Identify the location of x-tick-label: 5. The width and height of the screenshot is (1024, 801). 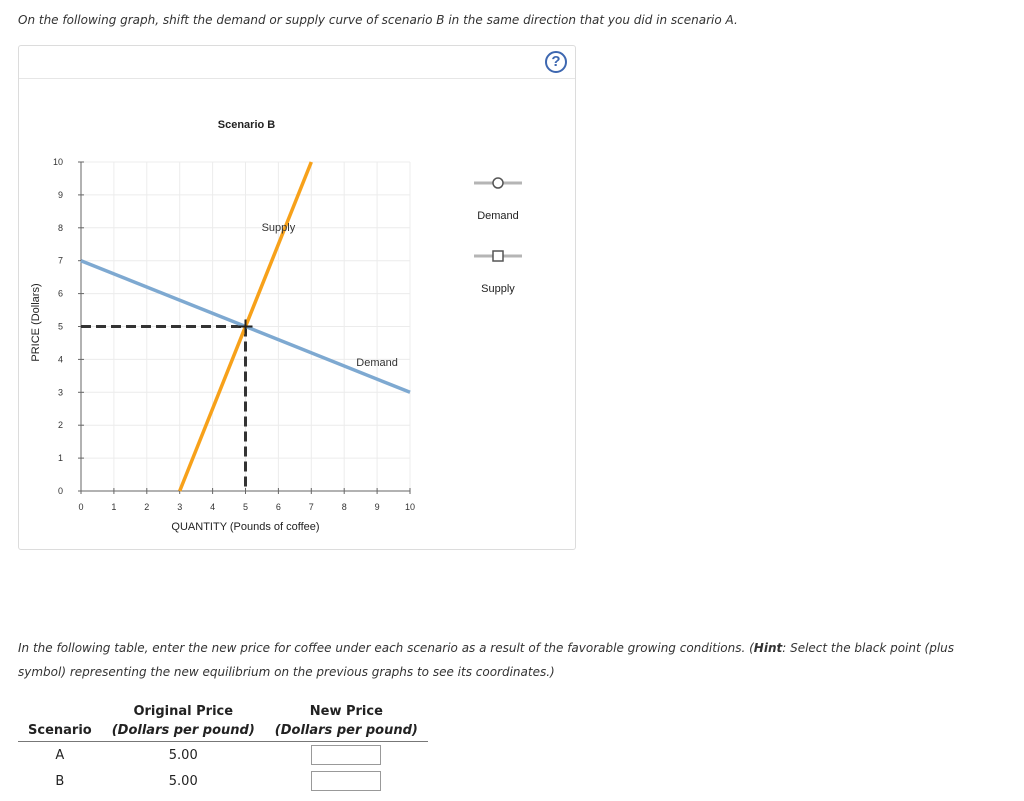
(245, 507).